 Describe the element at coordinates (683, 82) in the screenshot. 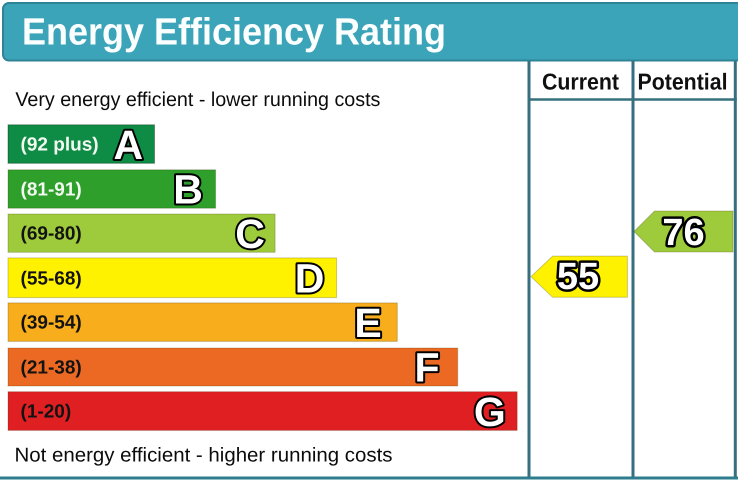

I see `svg-text: Potential` at that location.